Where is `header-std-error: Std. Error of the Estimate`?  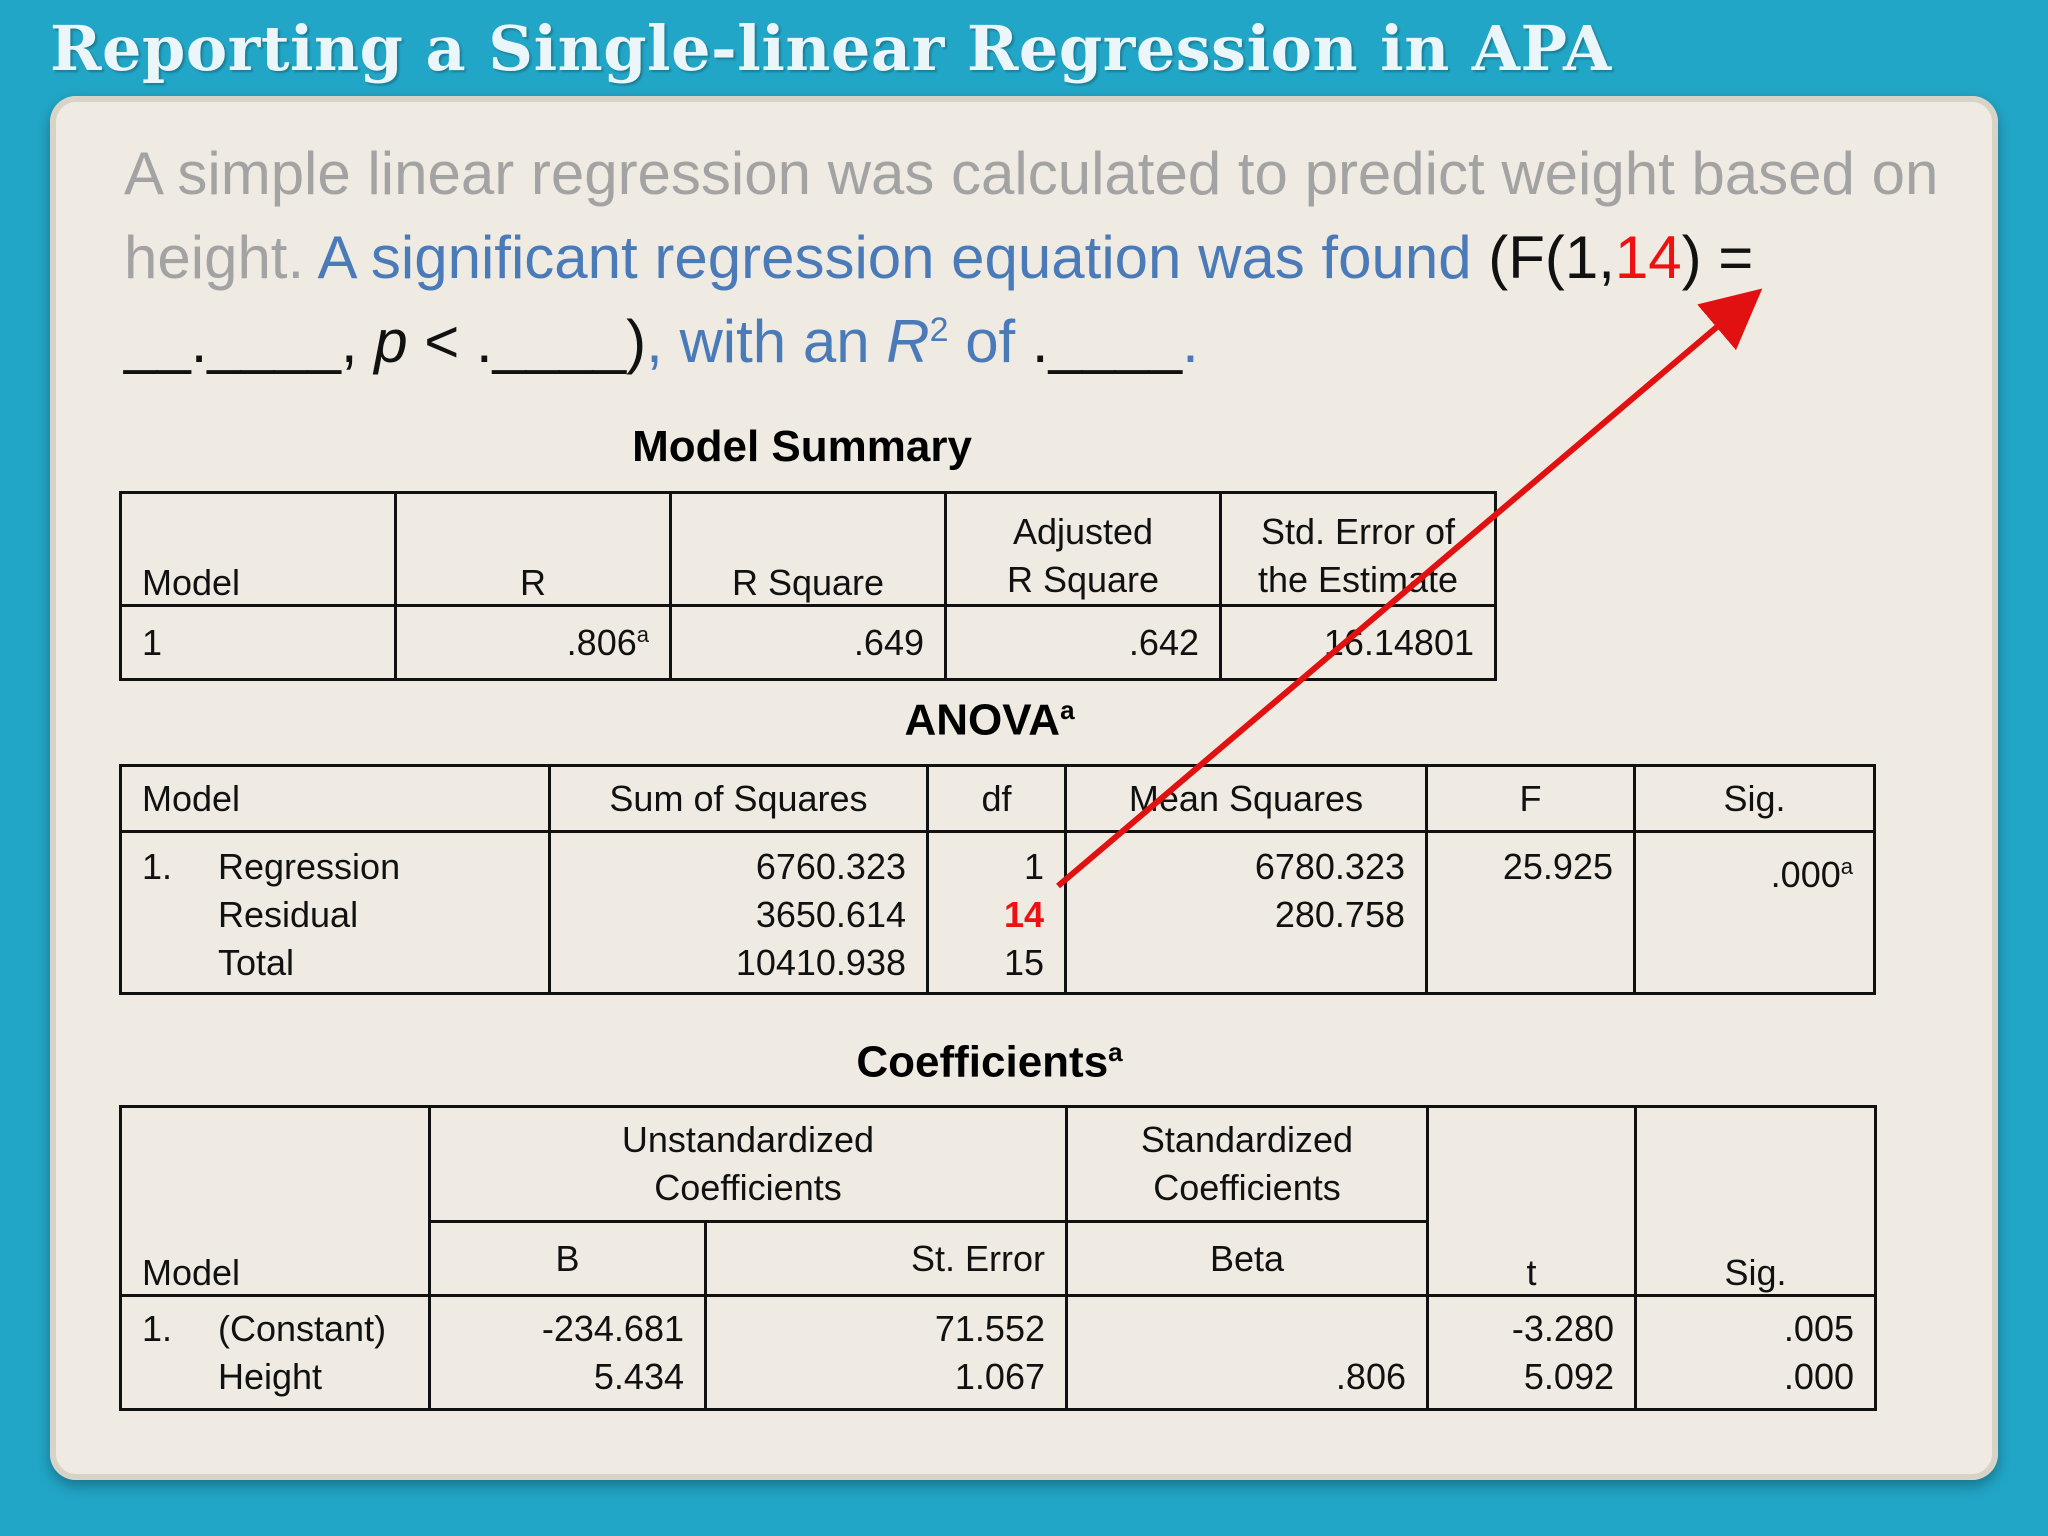 header-std-error: Std. Error of the Estimate is located at coordinates (1358, 549).